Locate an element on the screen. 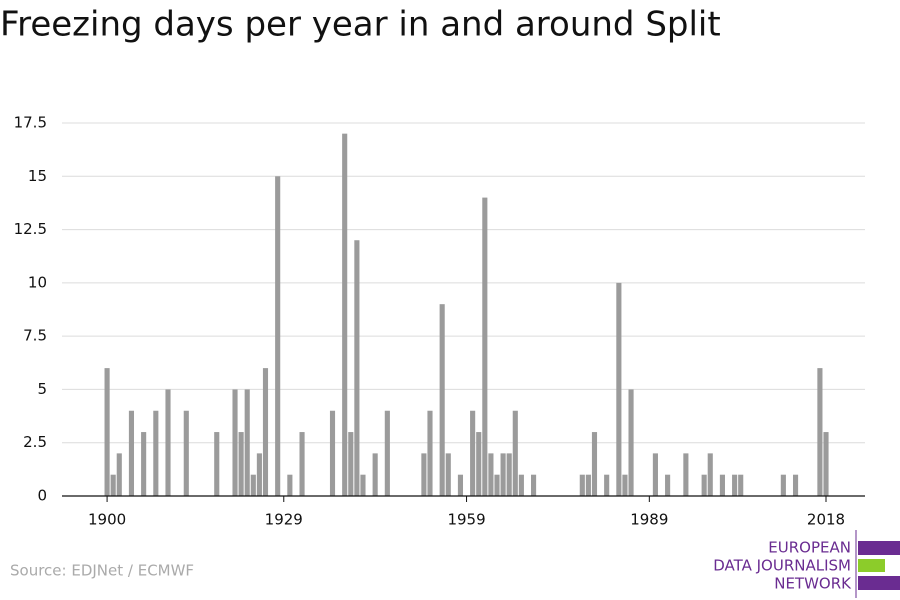  source: Source: EDJNet / ECMWF is located at coordinates (102, 571).